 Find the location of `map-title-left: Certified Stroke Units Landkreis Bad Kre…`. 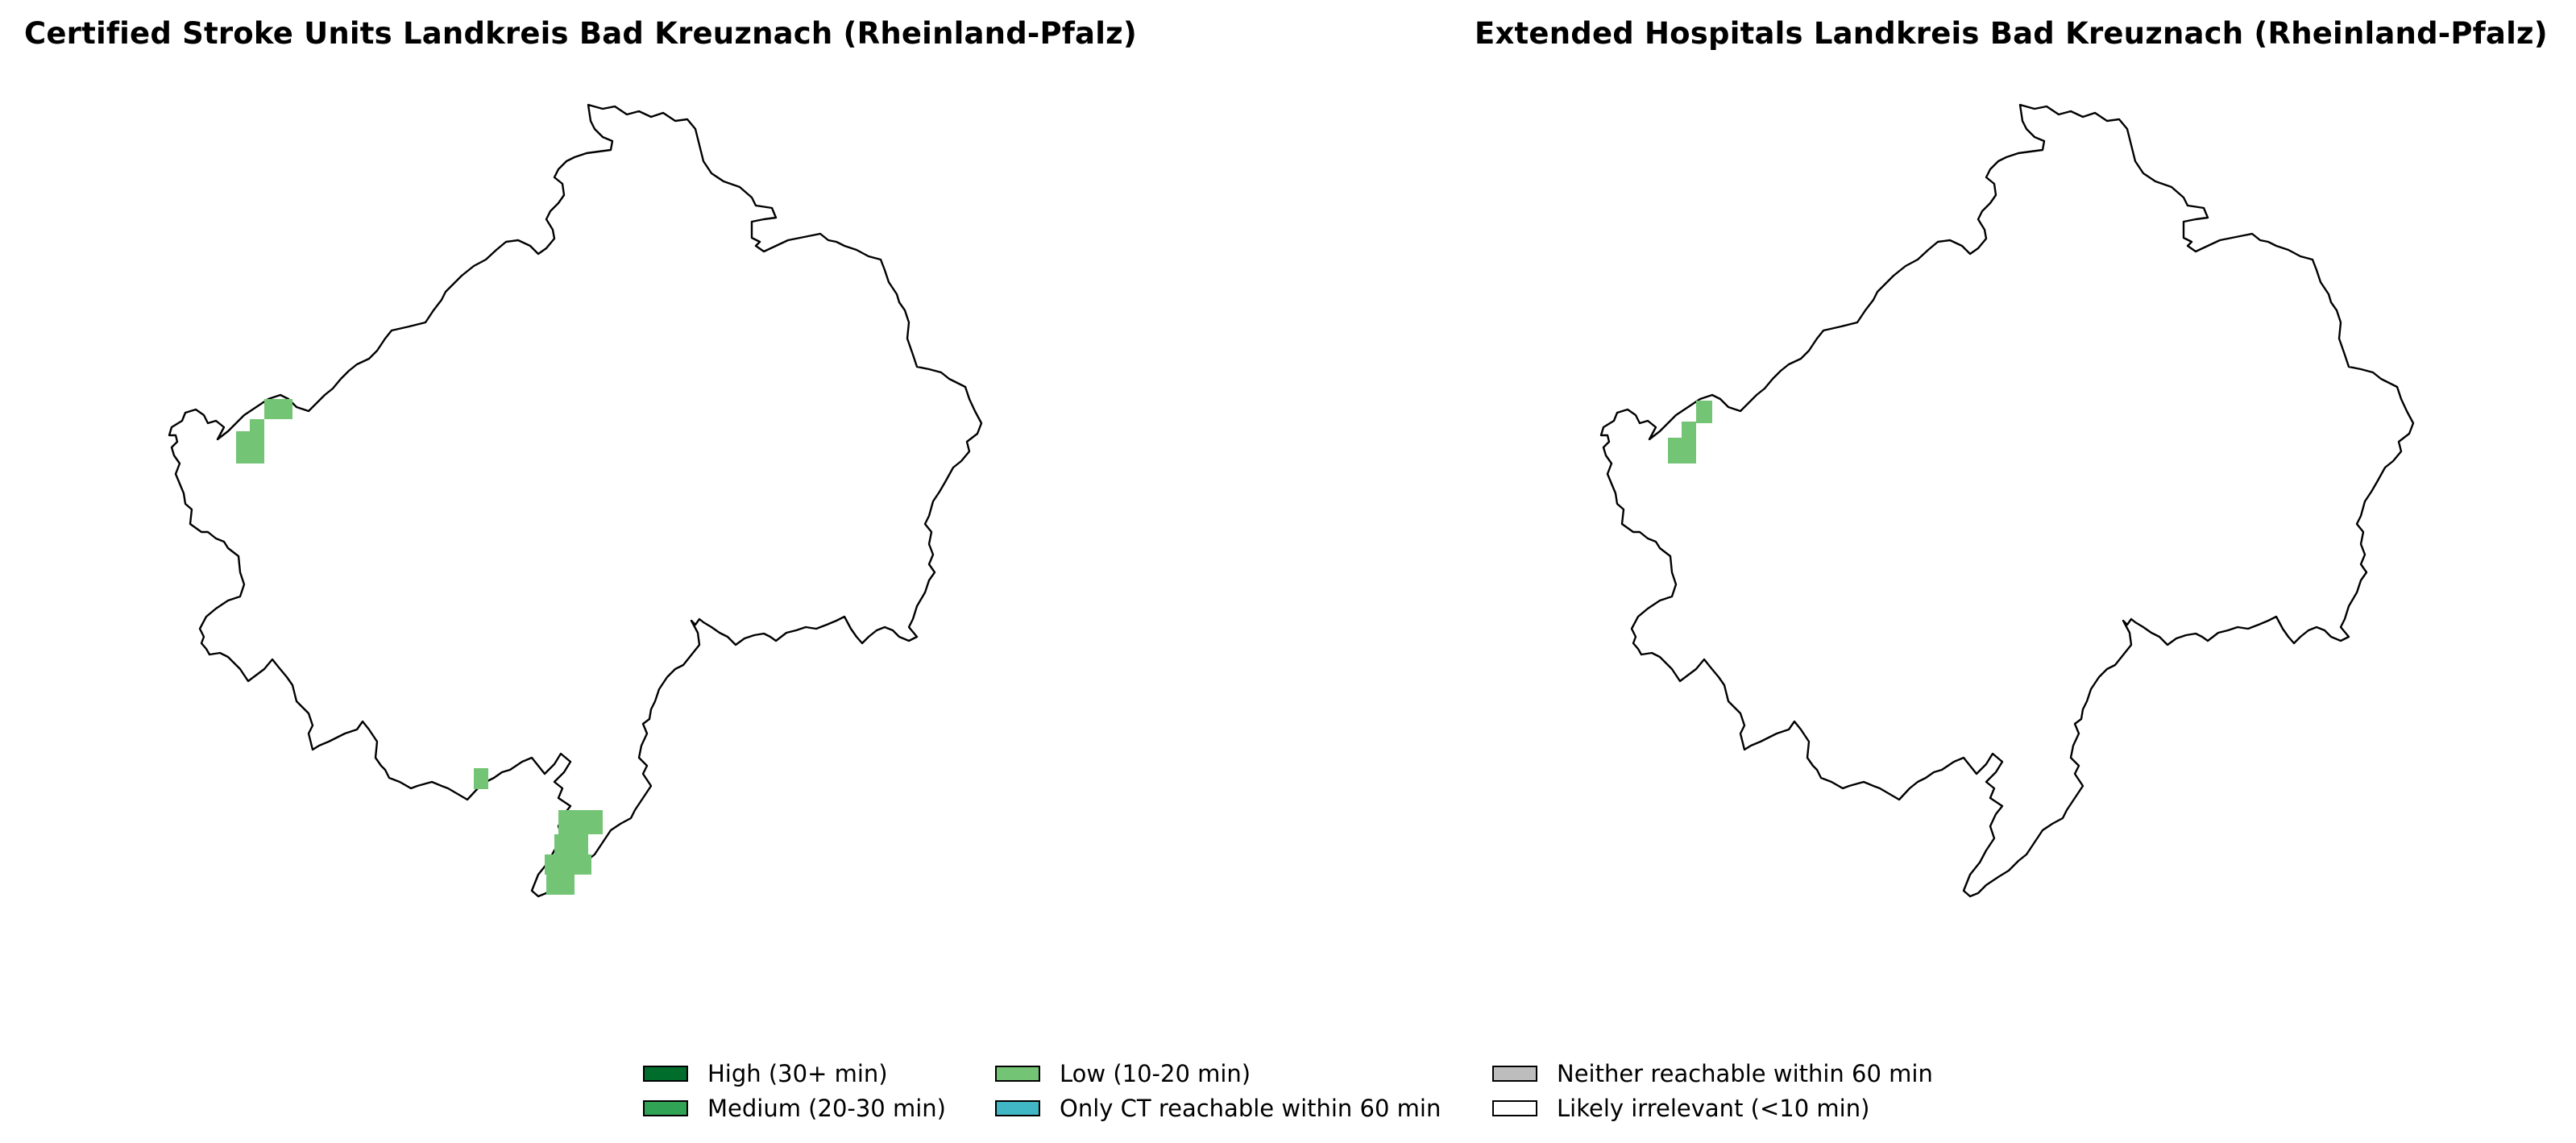

map-title-left: Certified Stroke Units Landkreis Bad Kre… is located at coordinates (580, 33).